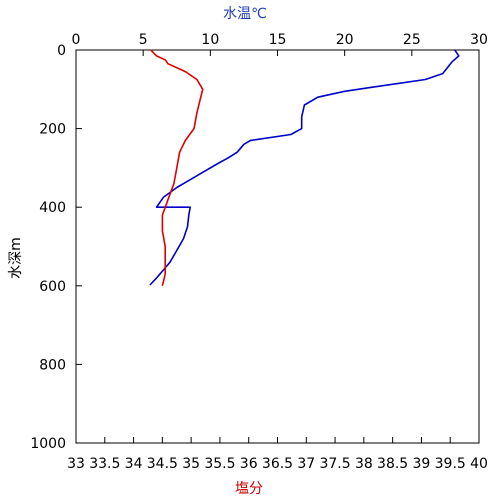 This screenshot has height=500, width=500. I want to click on y-tick-label: 1000, so click(48, 444).